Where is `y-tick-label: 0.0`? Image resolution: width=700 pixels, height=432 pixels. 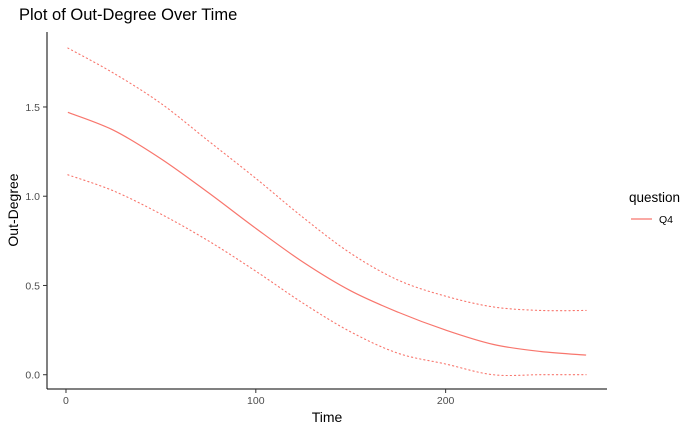
y-tick-label: 0.0 is located at coordinates (32, 376).